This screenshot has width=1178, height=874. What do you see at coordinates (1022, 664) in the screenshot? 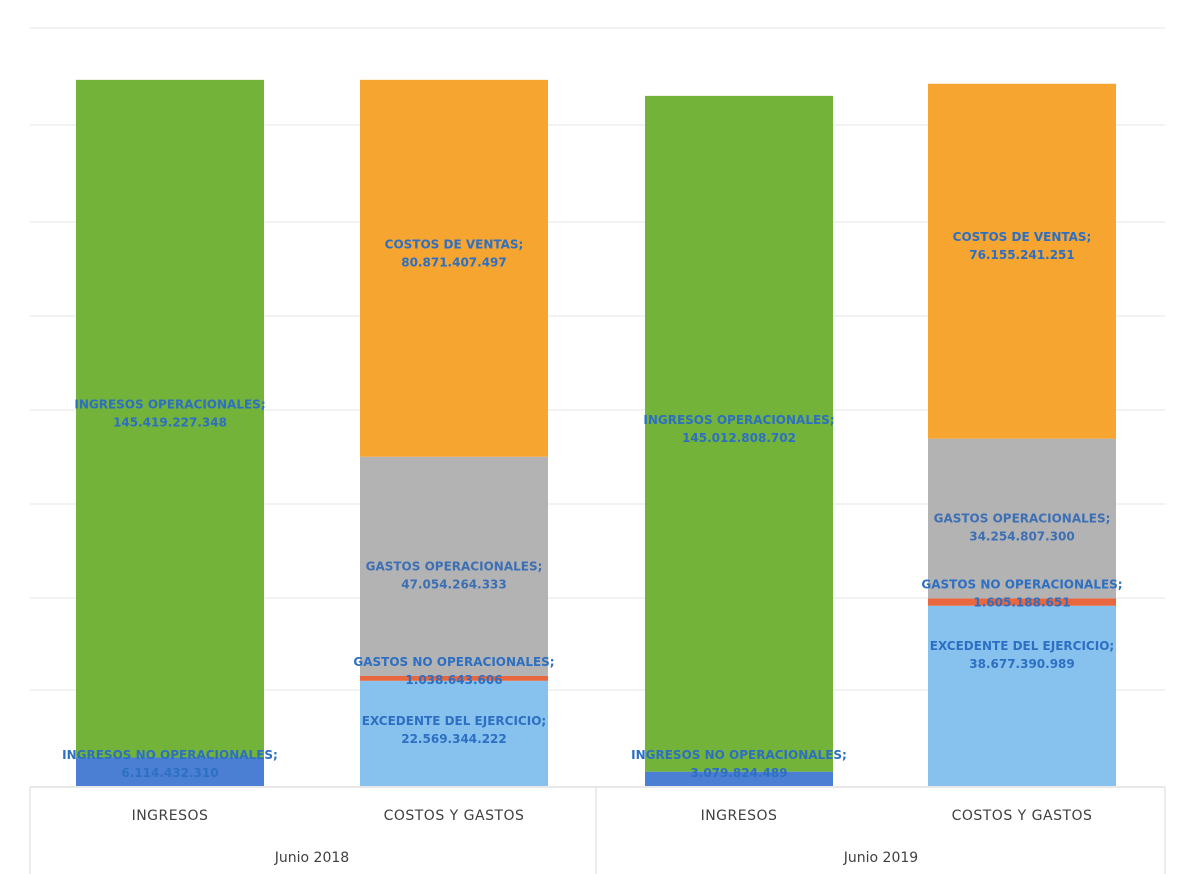
I see `segment-label-value: 38.677.390.989` at bounding box center [1022, 664].